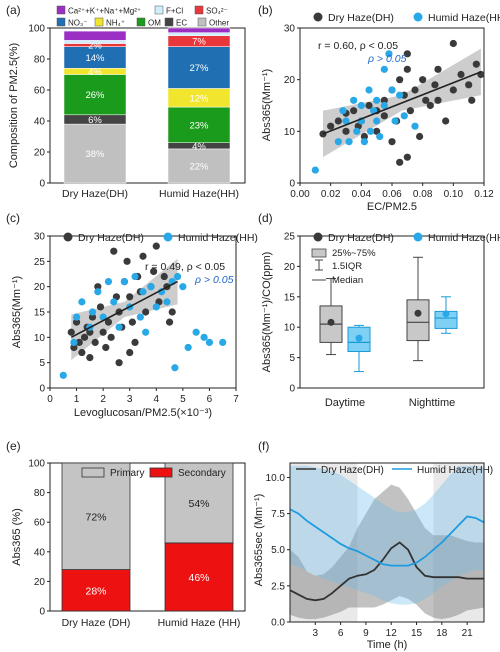 This screenshot has height=652, width=500. Describe the element at coordinates (198, 578) in the screenshot. I see `panel-e-segment-label: 46%` at that location.